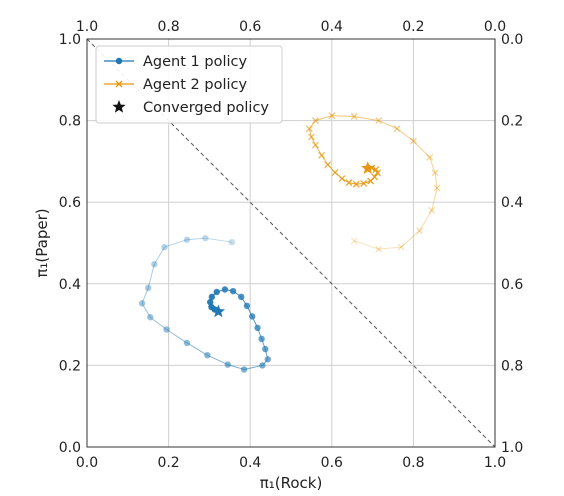 Image resolution: width=564 pixels, height=496 pixels. What do you see at coordinates (195, 62) in the screenshot?
I see `legend-label: Agent 1 policy` at bounding box center [195, 62].